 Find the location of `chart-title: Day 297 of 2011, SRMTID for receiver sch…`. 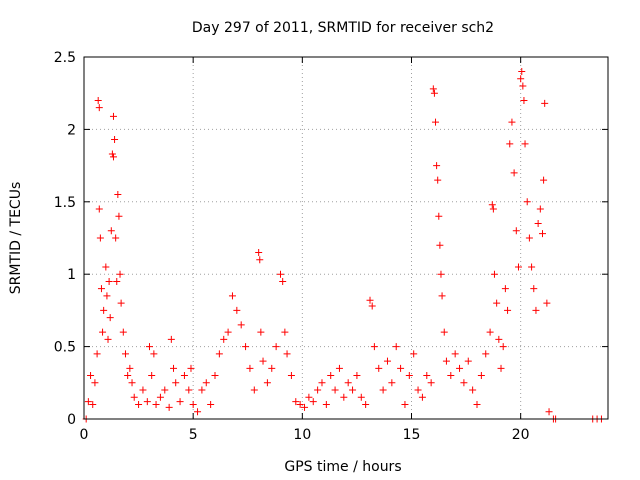

chart-title: Day 297 of 2011, SRMTID for receiver sch… is located at coordinates (343, 28).